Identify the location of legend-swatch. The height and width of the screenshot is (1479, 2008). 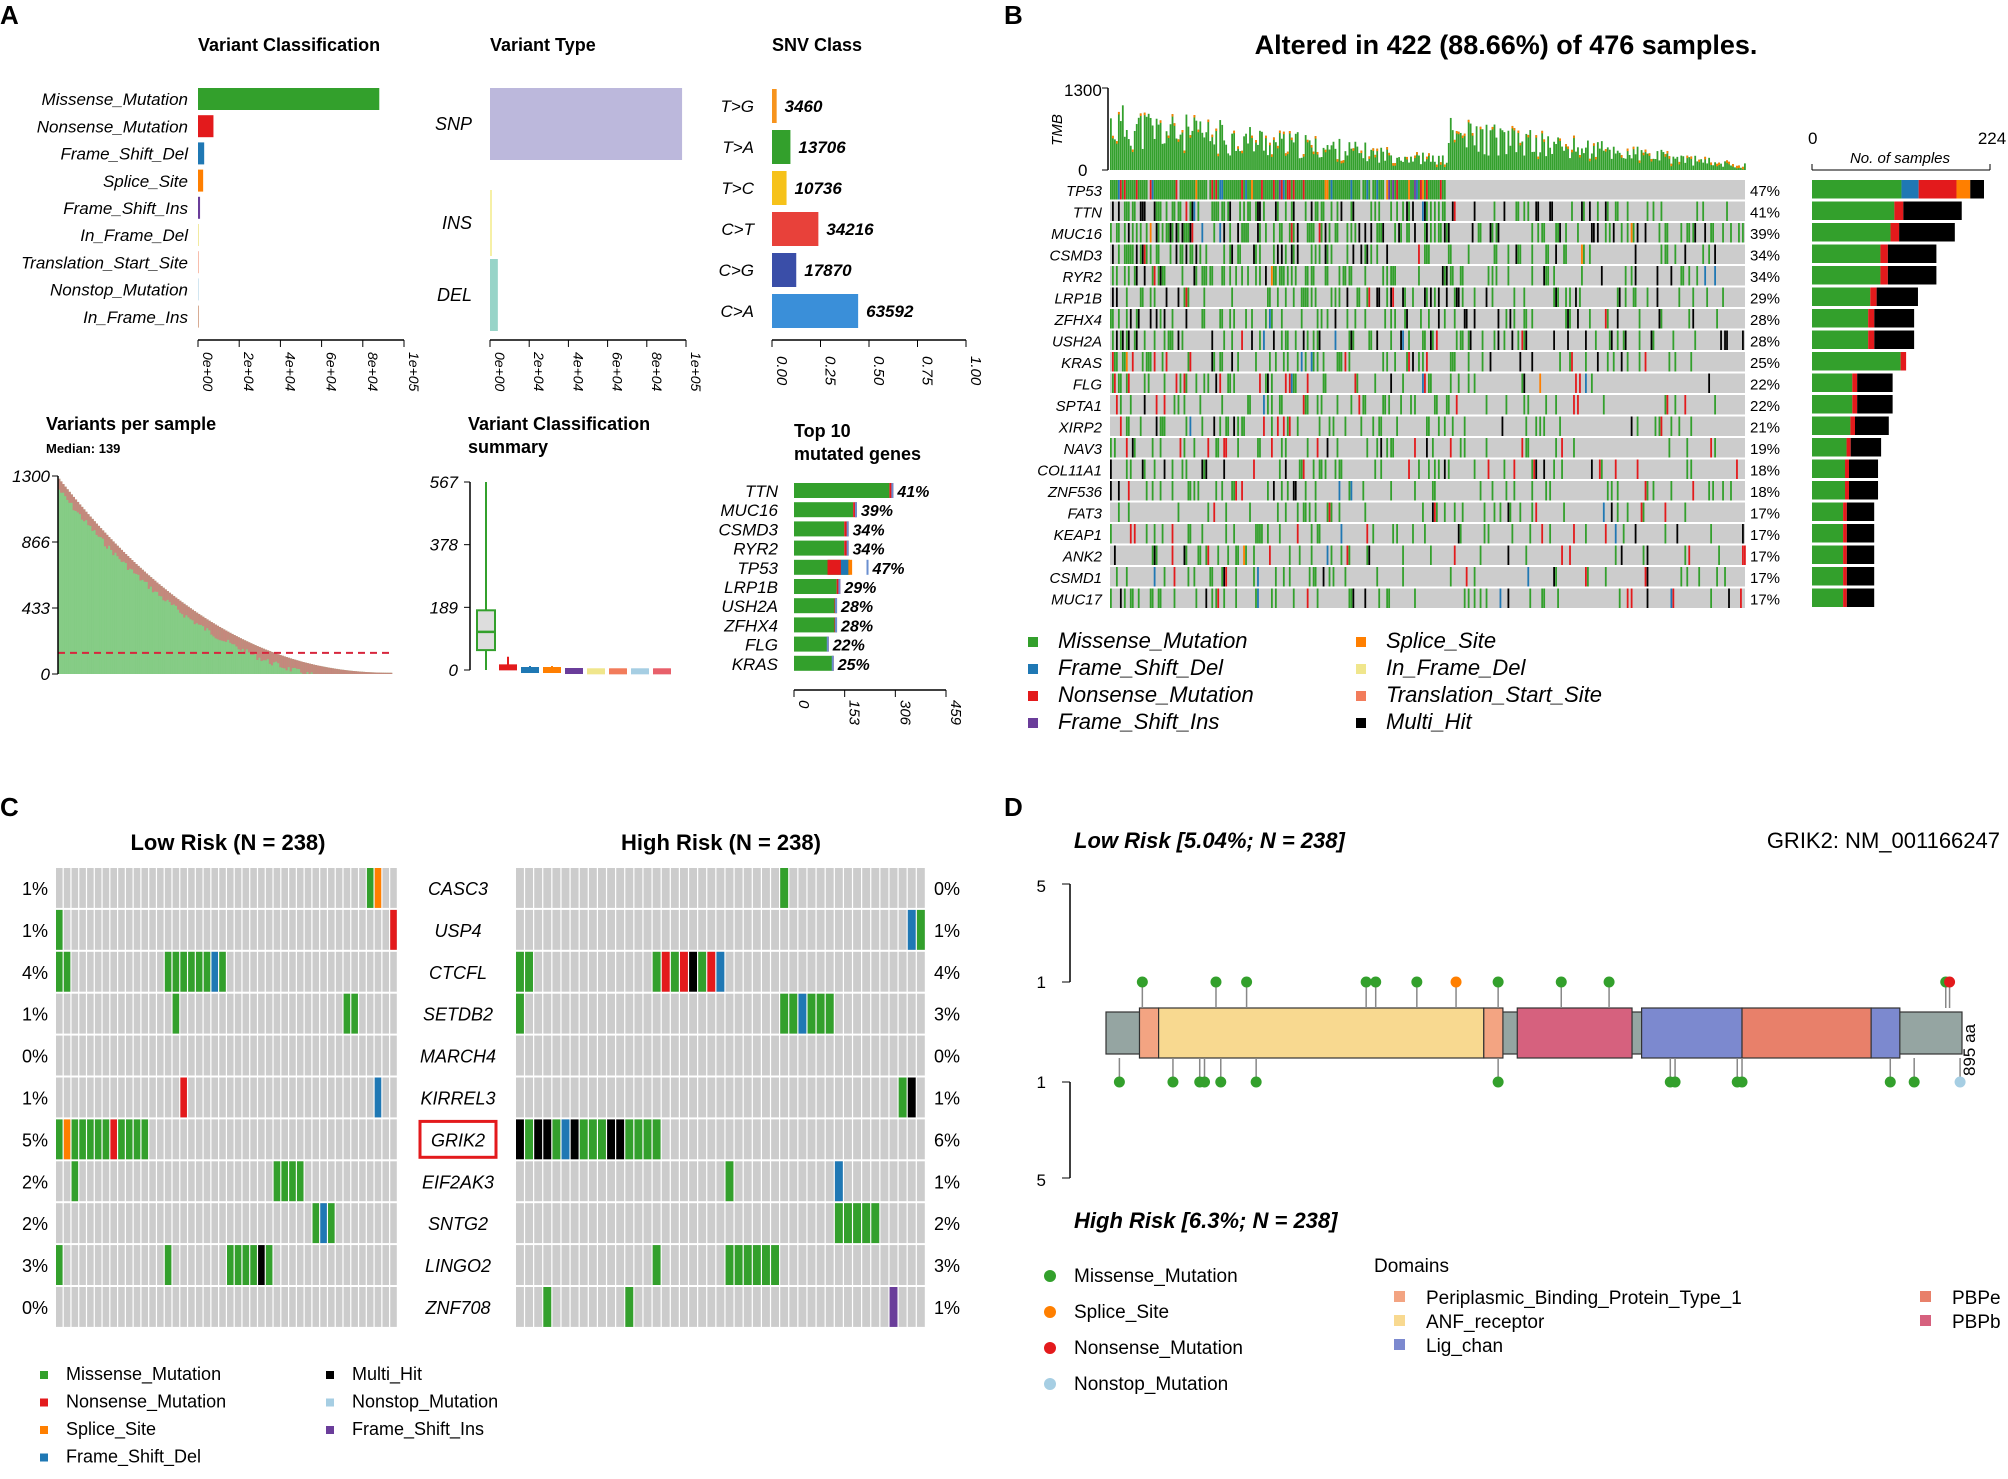
(1033, 723).